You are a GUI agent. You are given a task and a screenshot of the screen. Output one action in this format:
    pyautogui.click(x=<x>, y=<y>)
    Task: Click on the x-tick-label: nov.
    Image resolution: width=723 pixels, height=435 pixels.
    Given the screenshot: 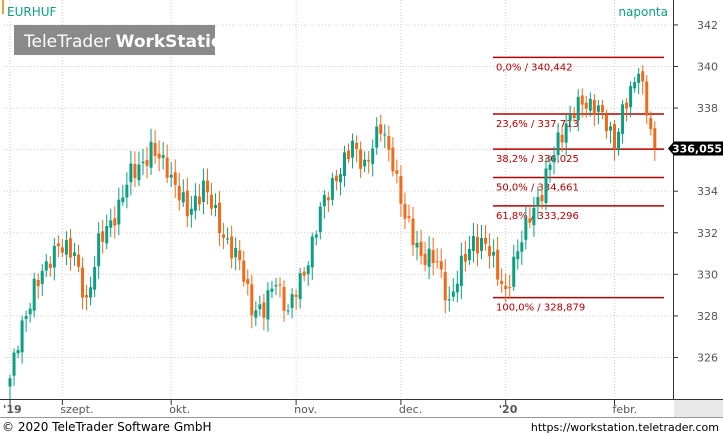 What is the action you would take?
    pyautogui.click(x=305, y=409)
    